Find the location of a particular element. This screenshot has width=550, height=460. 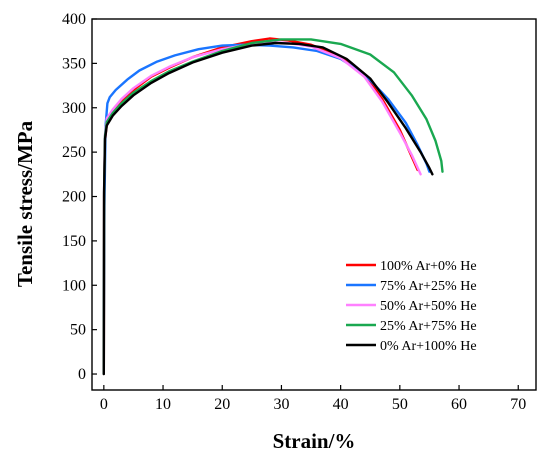

y-tick-label: 150 is located at coordinates (74, 241).